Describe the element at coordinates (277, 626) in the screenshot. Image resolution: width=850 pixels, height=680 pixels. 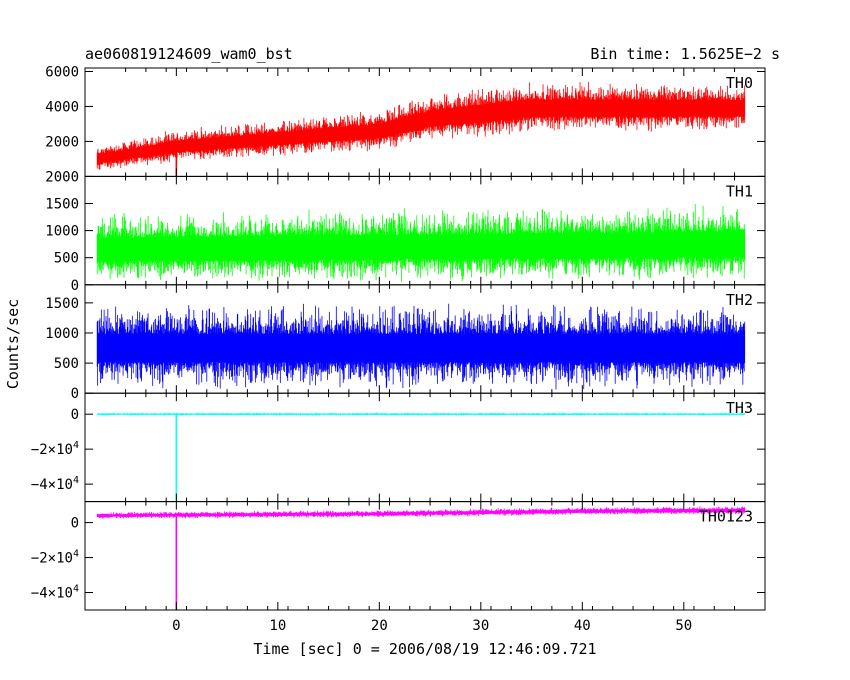
I see `x-tick-label: 10` at that location.